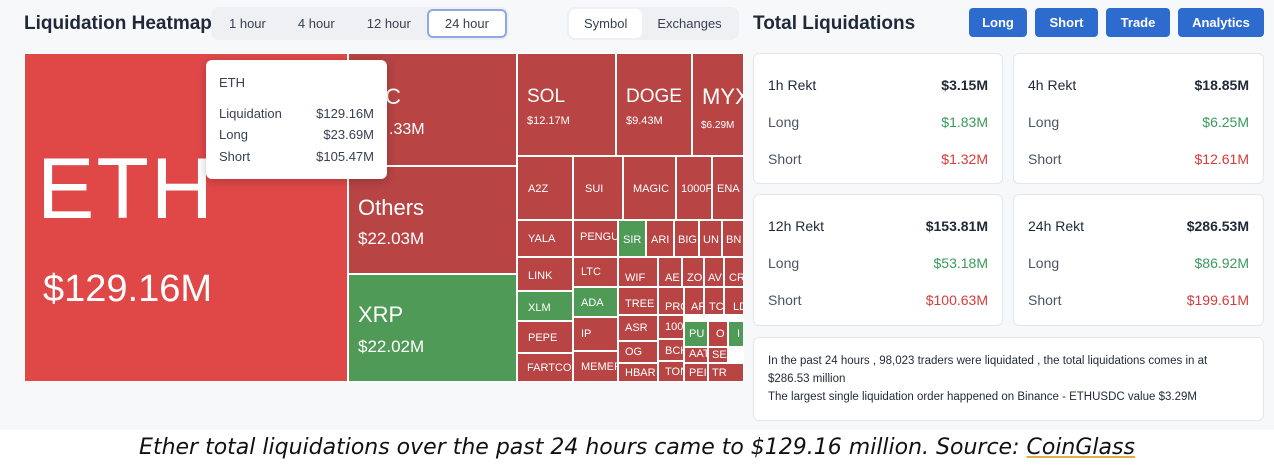  I want to click on tile-small: ENA, so click(728, 188).